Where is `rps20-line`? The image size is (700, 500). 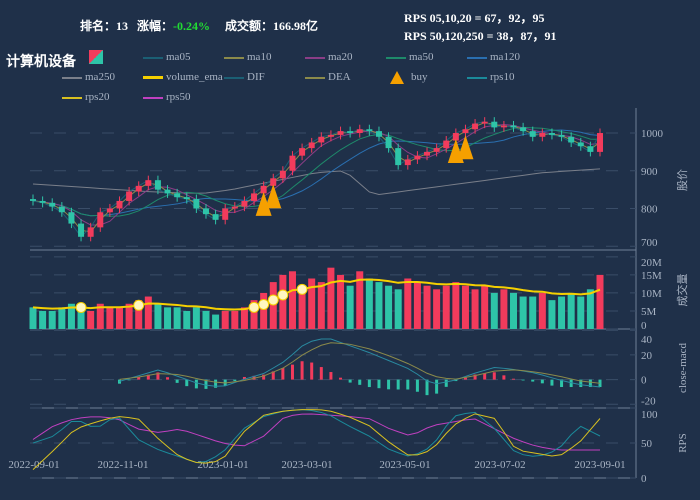 rps20-line is located at coordinates (316, 439).